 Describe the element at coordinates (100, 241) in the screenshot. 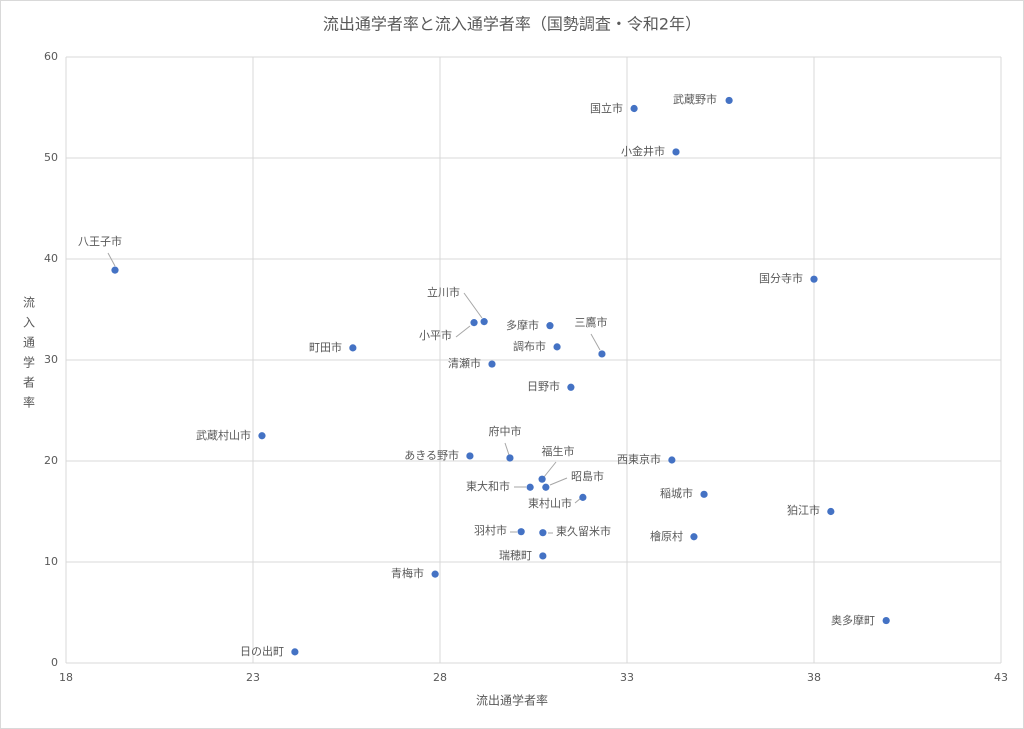

I see `point-label: 八王子市` at that location.